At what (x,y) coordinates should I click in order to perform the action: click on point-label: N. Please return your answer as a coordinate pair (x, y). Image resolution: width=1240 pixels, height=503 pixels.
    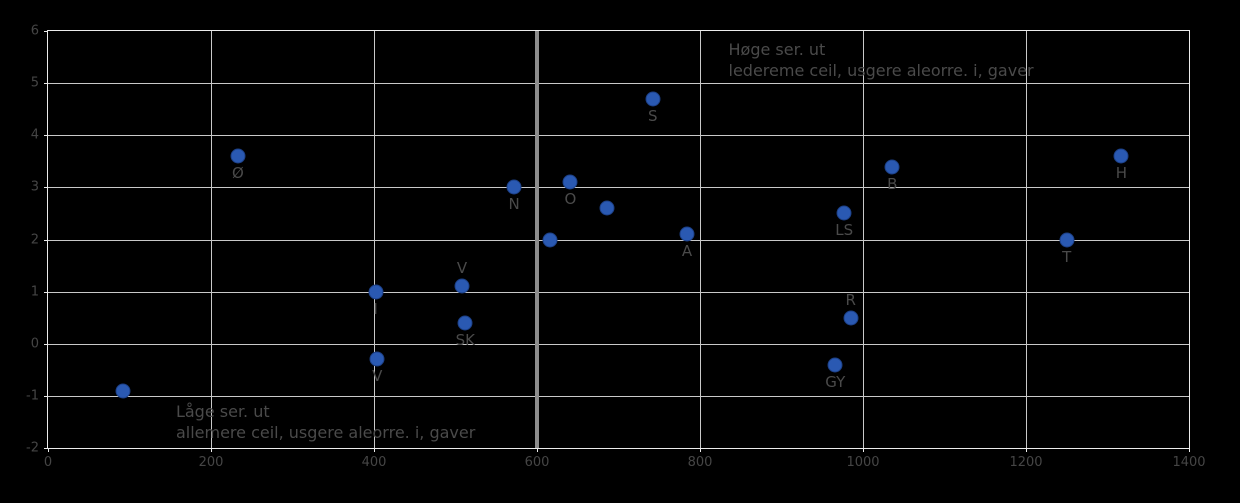
    Looking at the image, I should click on (514, 204).